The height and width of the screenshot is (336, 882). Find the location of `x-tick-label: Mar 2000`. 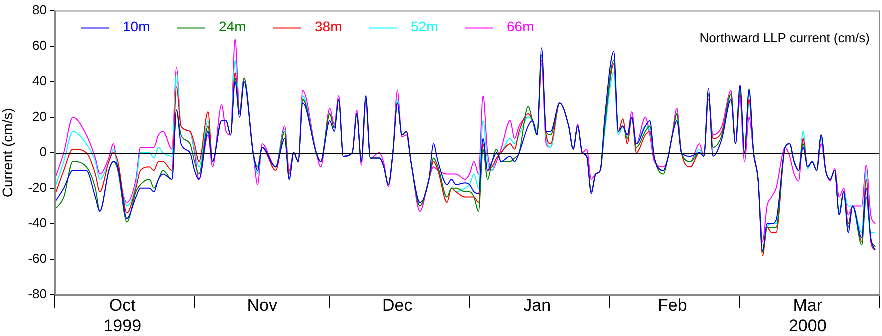

x-tick-label: Mar 2000 is located at coordinates (807, 316).